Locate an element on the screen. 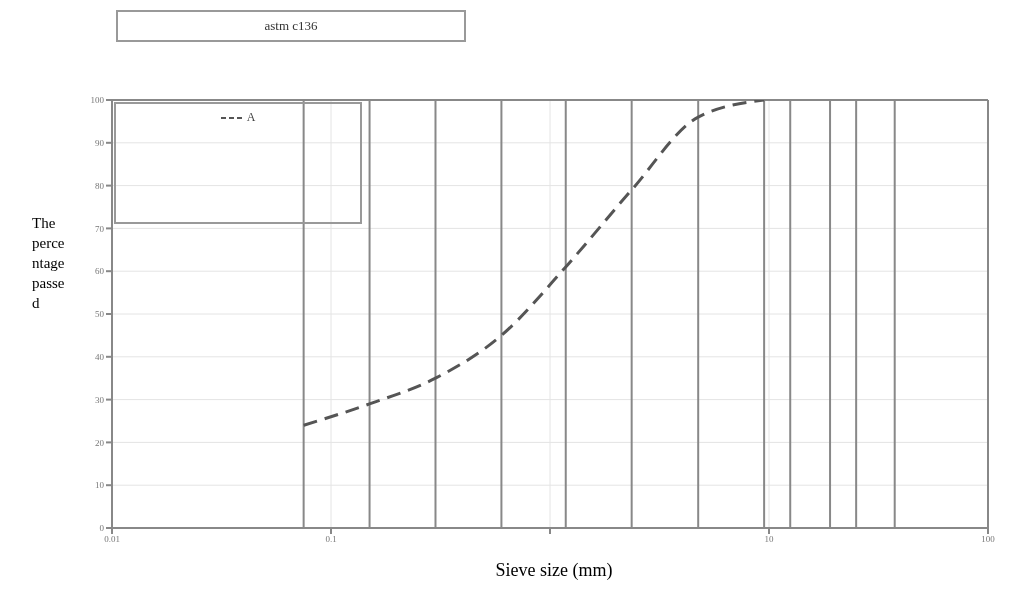 This screenshot has width=1013, height=612. y-tick-label: 60 is located at coordinates (100, 271).